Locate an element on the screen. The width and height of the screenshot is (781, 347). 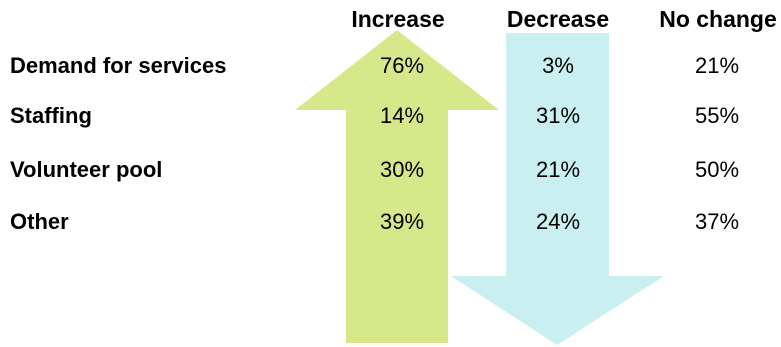
column-header-no-change: No change is located at coordinates (718, 19).